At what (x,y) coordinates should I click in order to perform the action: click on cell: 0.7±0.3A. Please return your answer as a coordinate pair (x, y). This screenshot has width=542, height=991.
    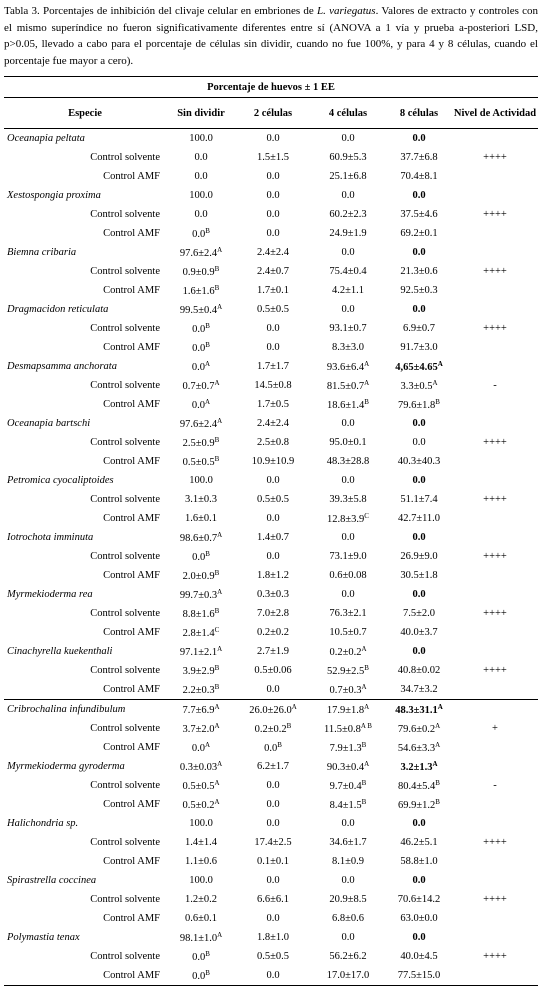
    Looking at the image, I should click on (348, 690).